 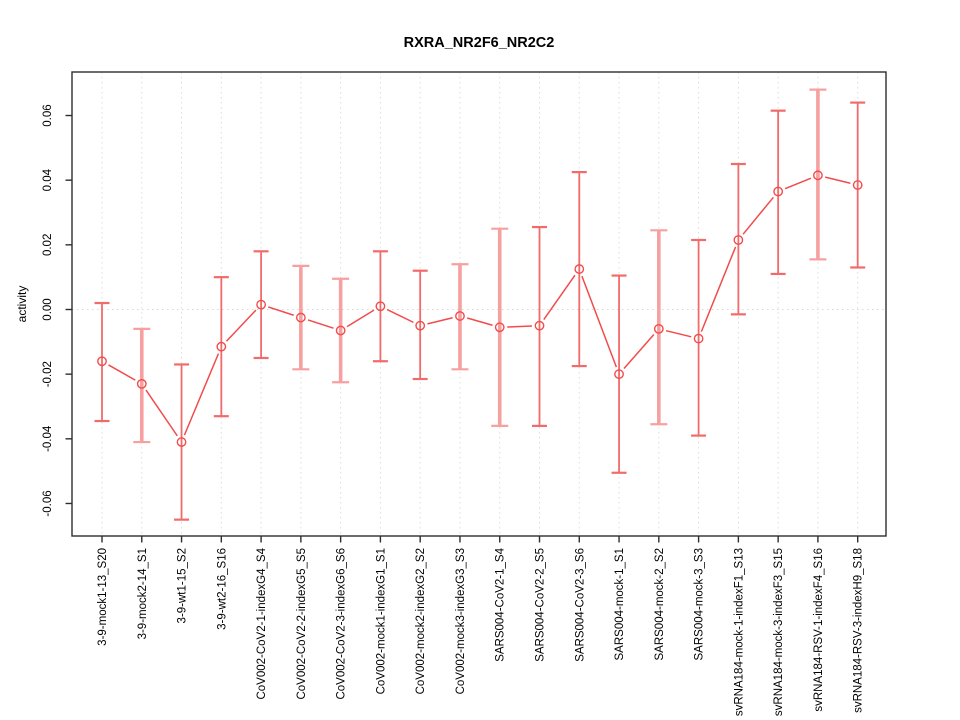 What do you see at coordinates (302, 624) in the screenshot?
I see `x-tick-label: CoV002-CoV2-2-indexG5_S5` at bounding box center [302, 624].